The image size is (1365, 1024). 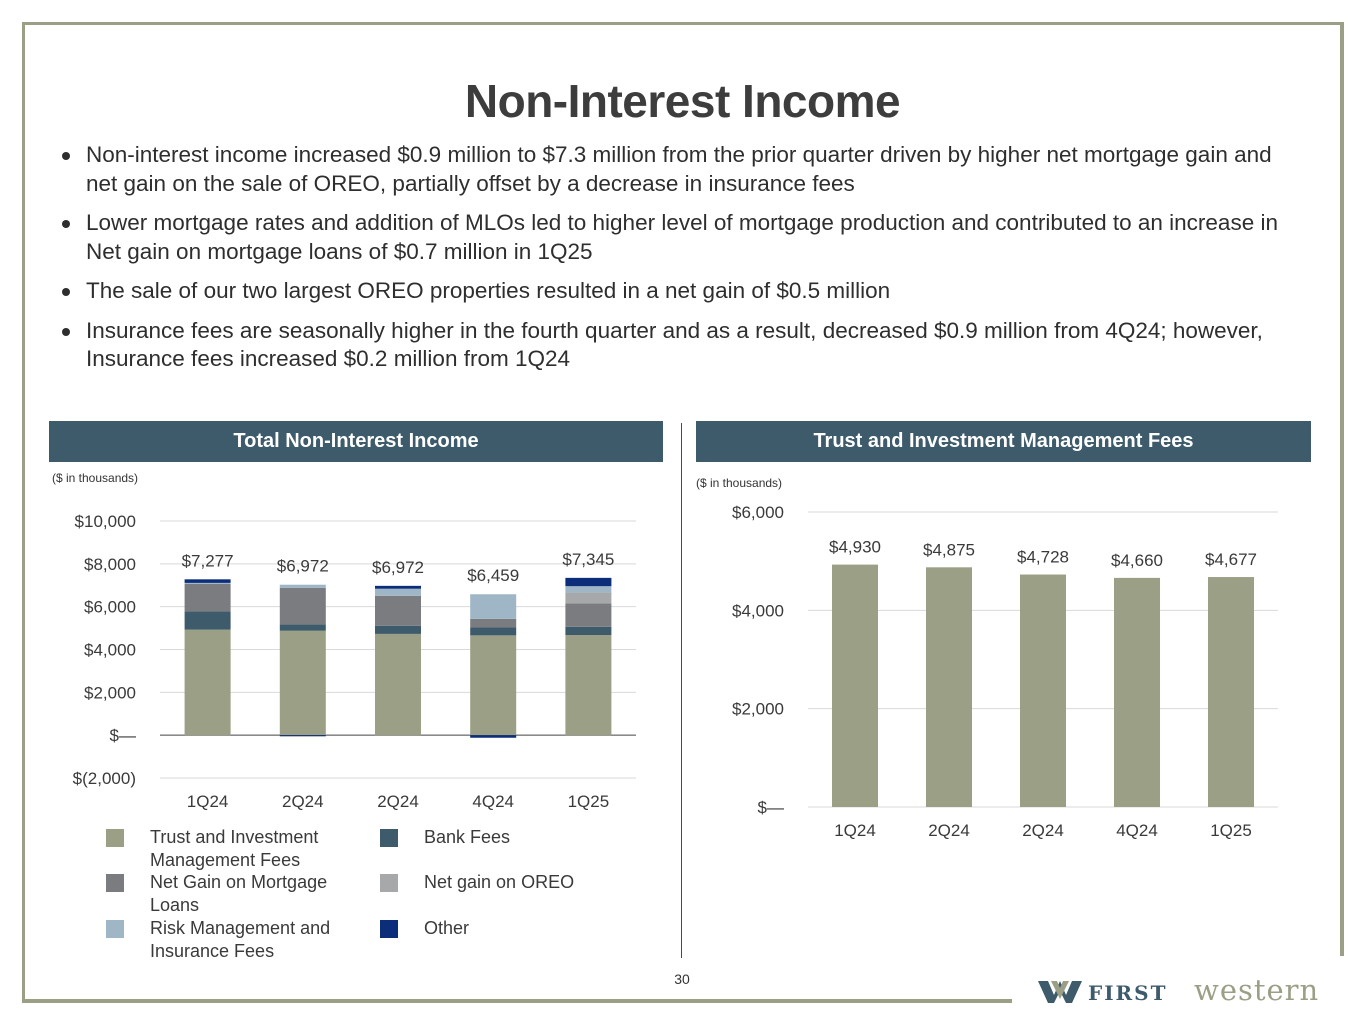 I want to click on legend-label: Risk Management and Insurance Fees, so click(x=240, y=939).